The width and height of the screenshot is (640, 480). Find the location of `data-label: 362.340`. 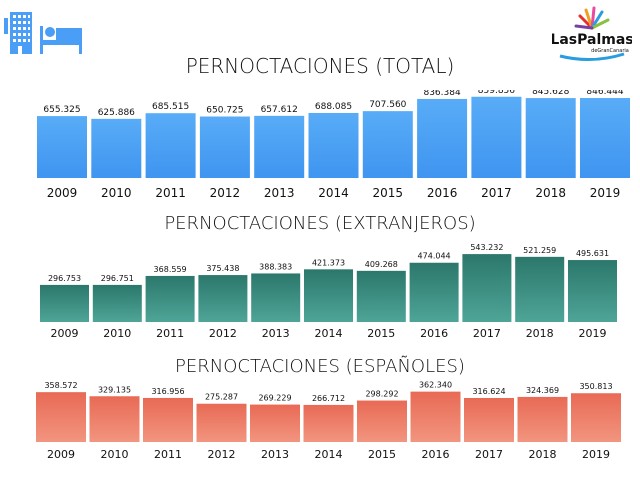

data-label: 362.340 is located at coordinates (435, 385).